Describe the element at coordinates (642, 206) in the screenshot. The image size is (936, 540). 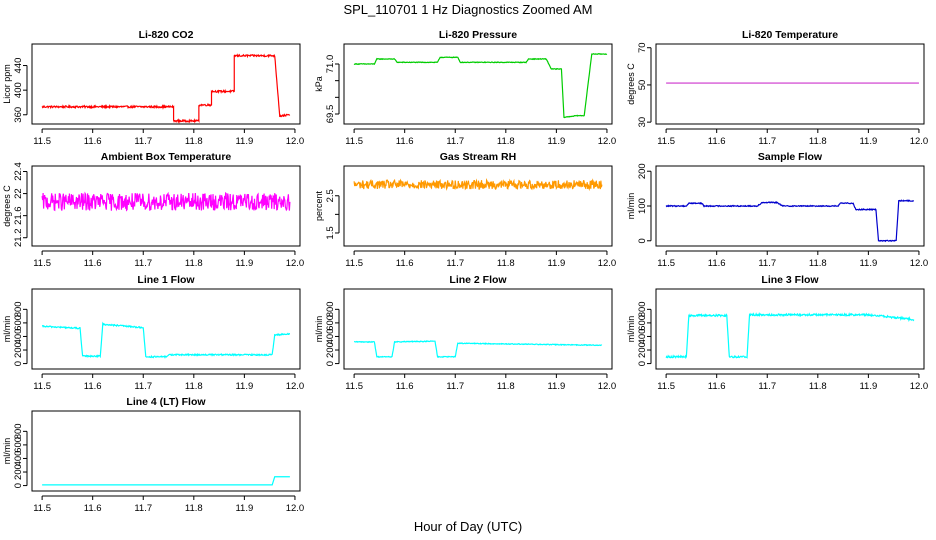
I see `y-tick-label: 100` at that location.